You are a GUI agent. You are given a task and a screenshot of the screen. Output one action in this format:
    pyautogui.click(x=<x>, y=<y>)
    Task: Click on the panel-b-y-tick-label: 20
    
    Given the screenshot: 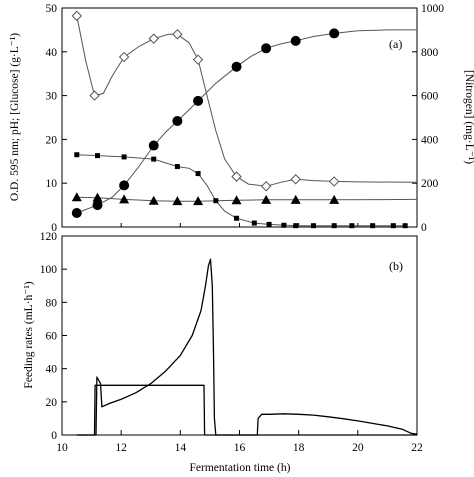 What is the action you would take?
    pyautogui.click(x=52, y=403)
    